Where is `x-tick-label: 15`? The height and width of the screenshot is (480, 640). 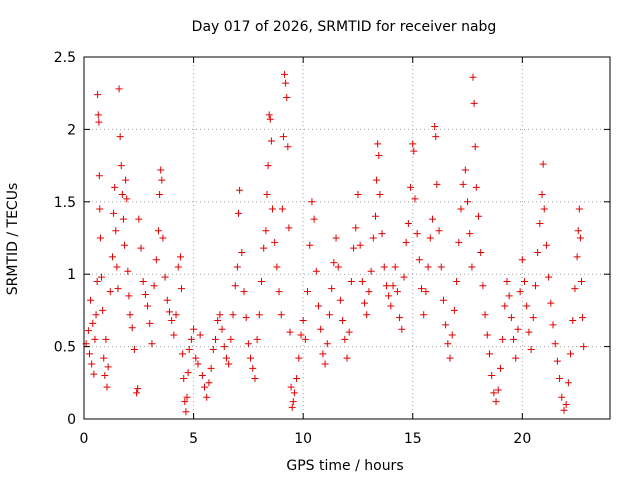 x-tick-label: 15 is located at coordinates (413, 439).